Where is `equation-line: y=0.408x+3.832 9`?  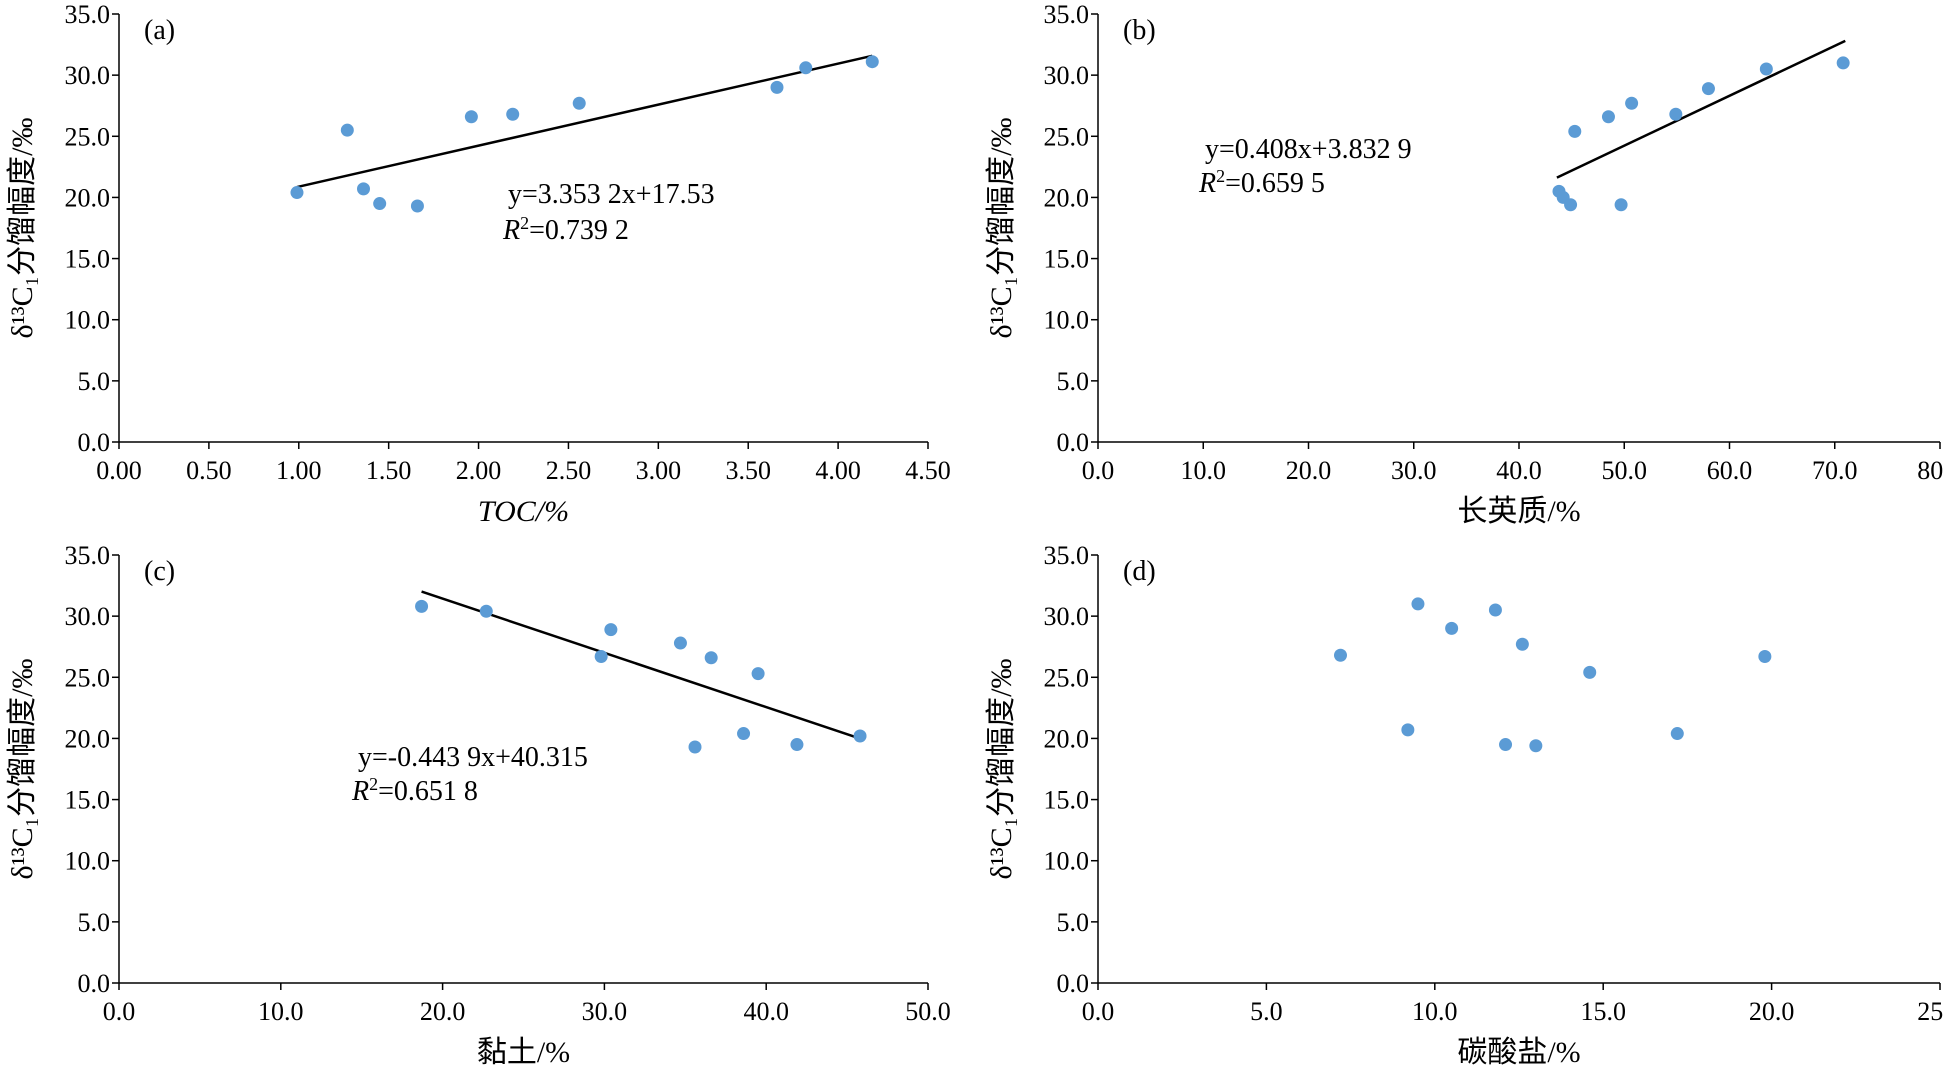
equation-line: y=0.408x+3.832 9 is located at coordinates (1308, 149).